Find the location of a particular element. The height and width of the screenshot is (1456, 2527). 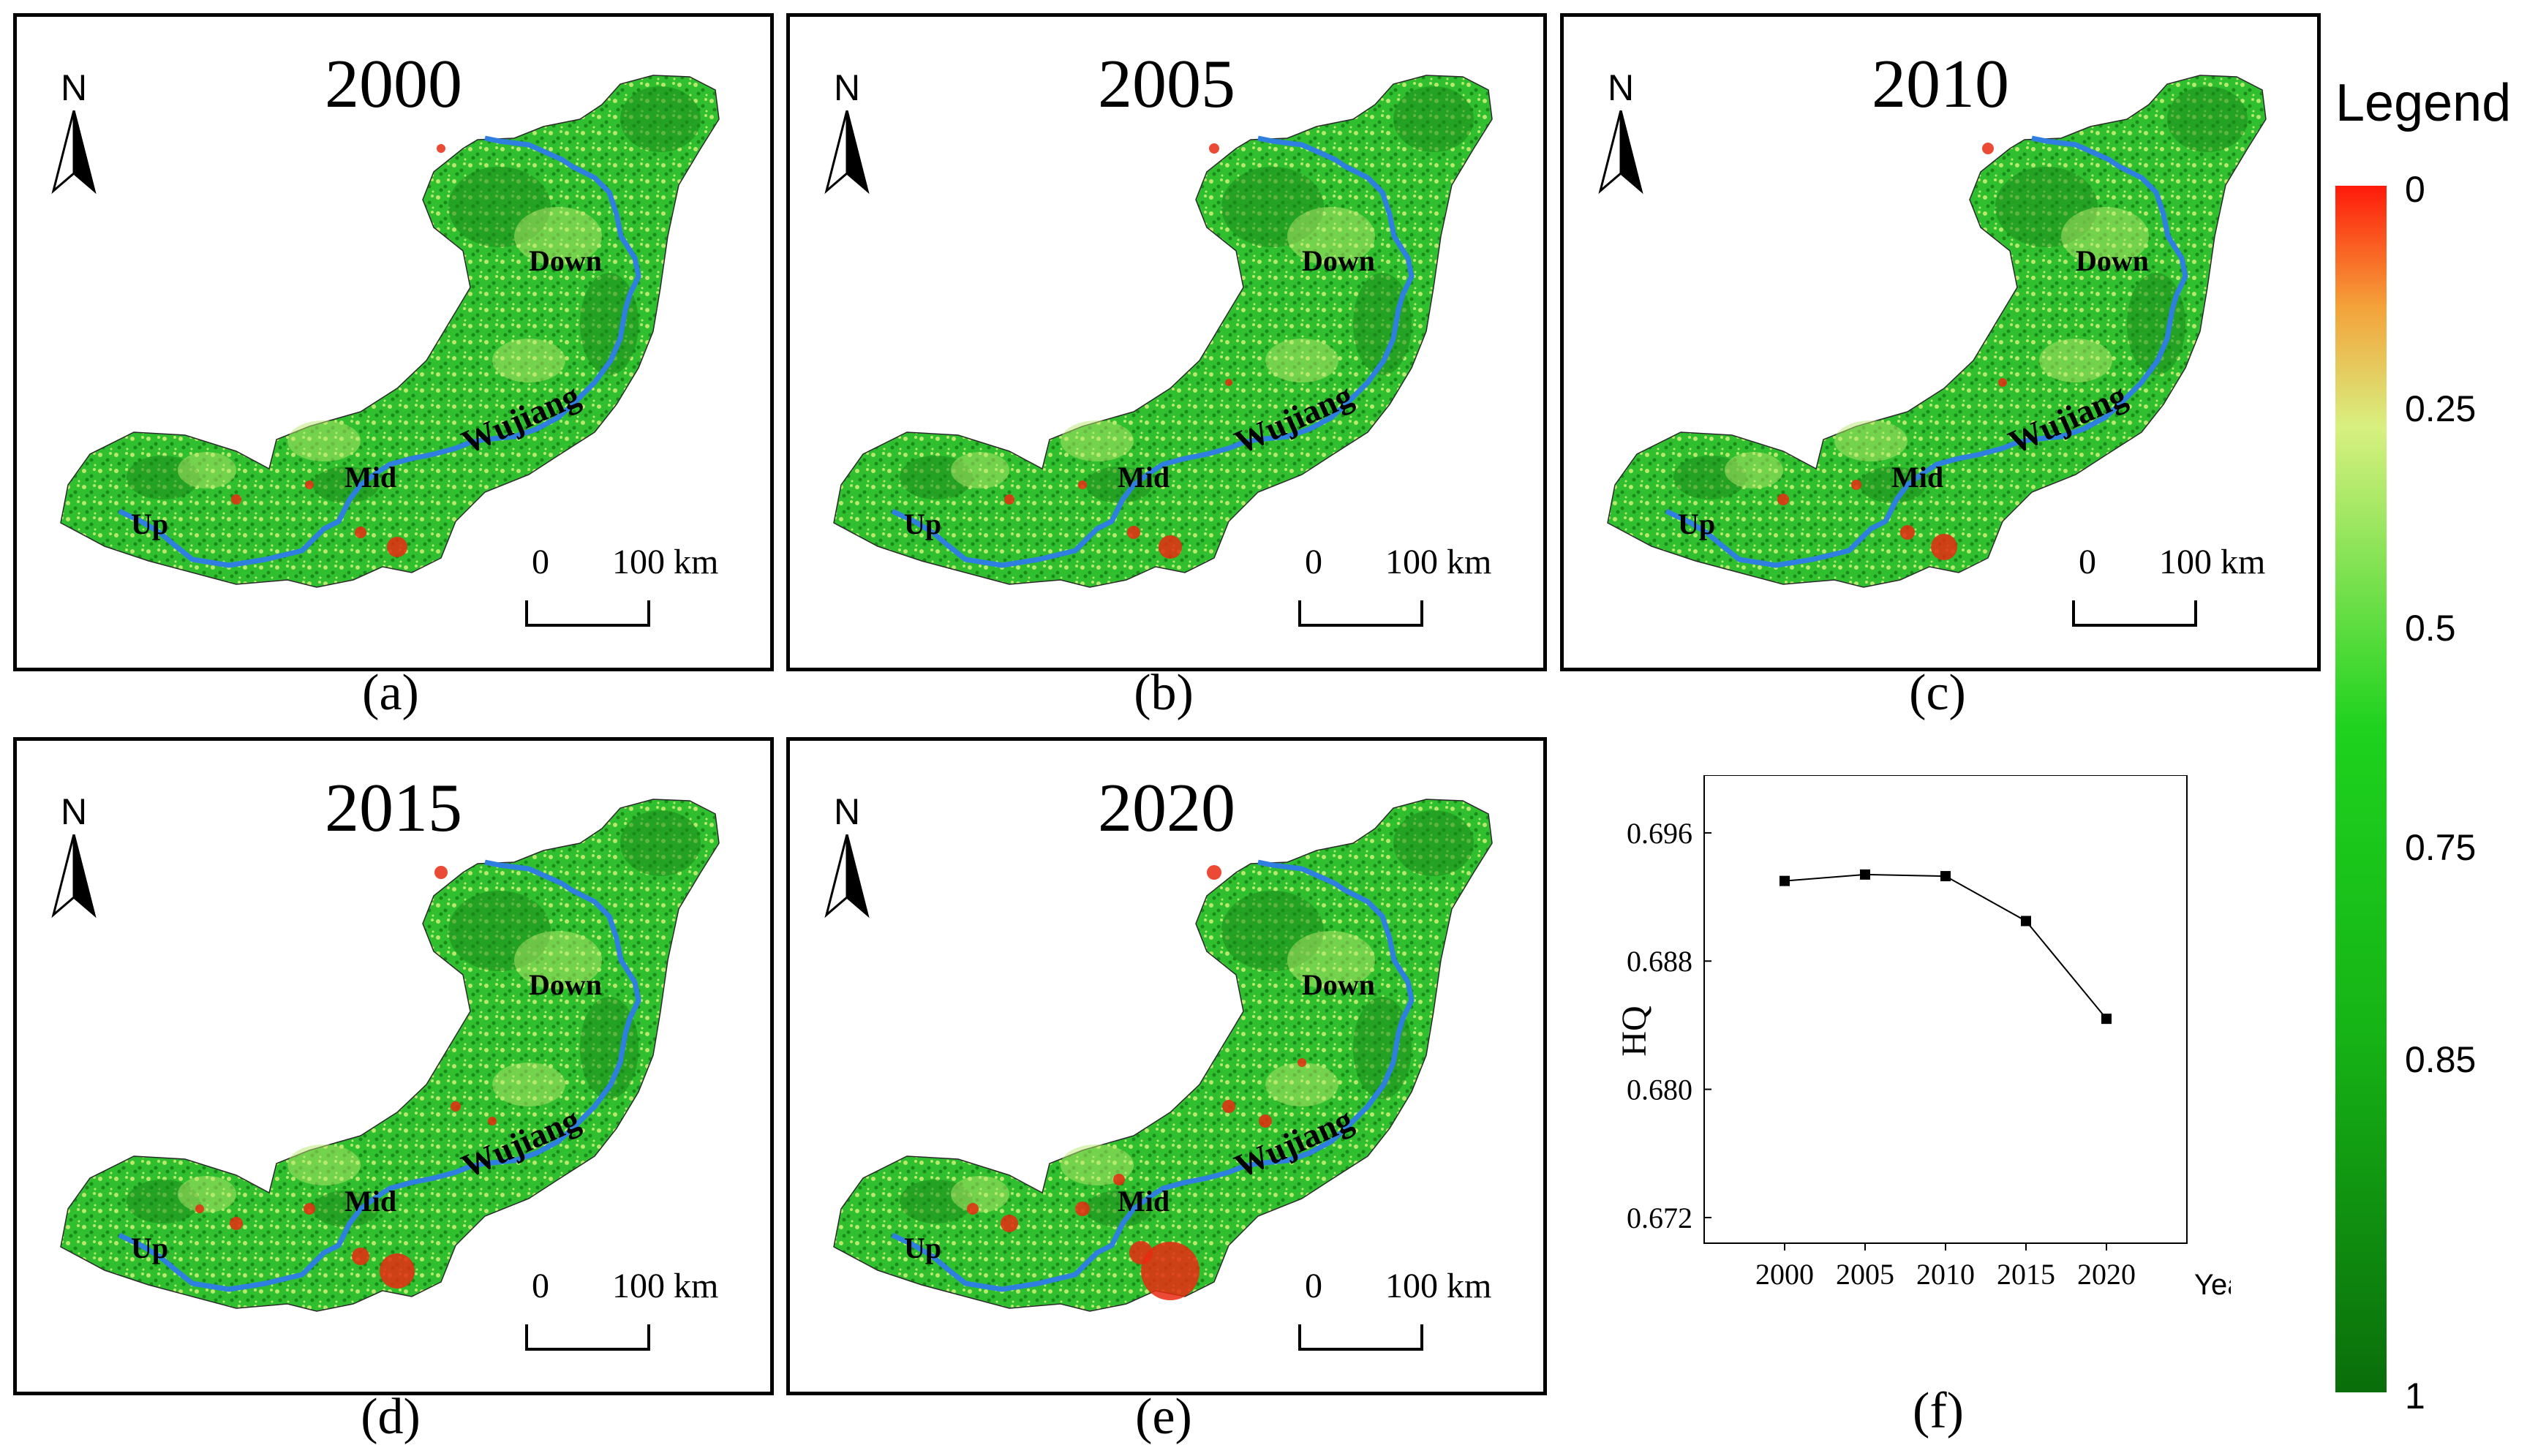

chart-caption: (f) is located at coordinates (1938, 1411).